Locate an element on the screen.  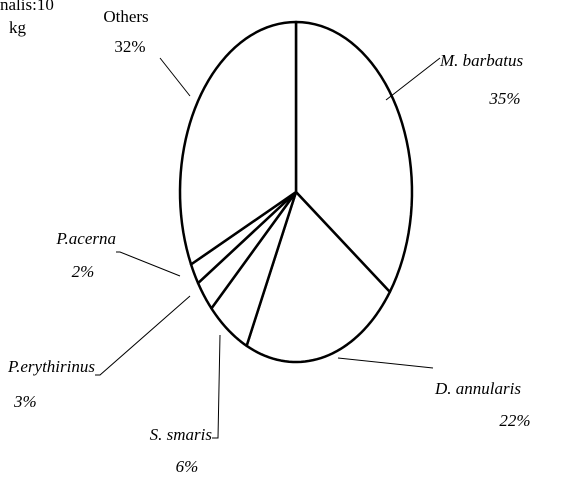
slice-label: D. annularis is located at coordinates (477, 388).